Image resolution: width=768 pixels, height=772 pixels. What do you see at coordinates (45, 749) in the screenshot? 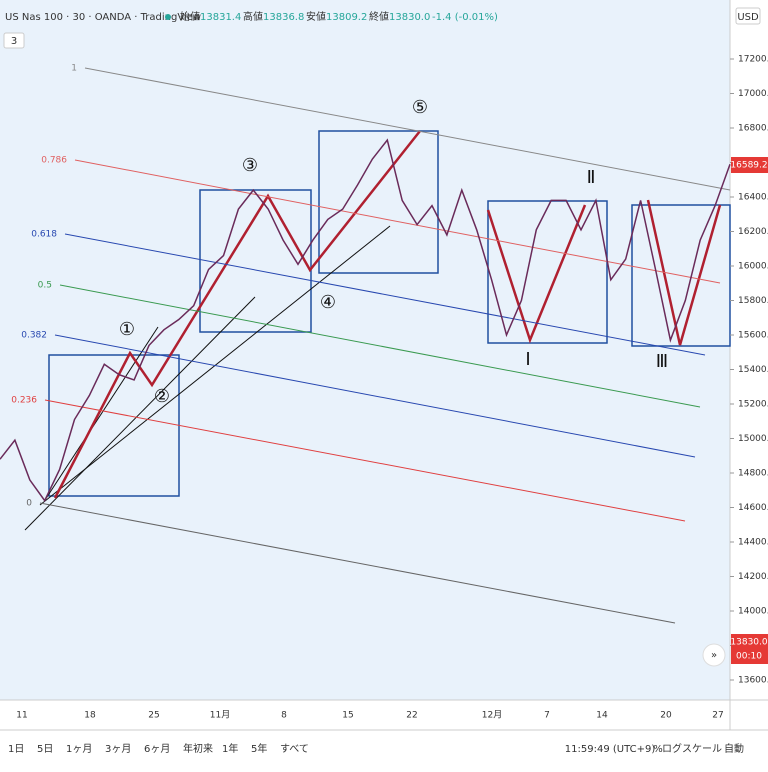
I see `range-button: 5日` at bounding box center [45, 749].